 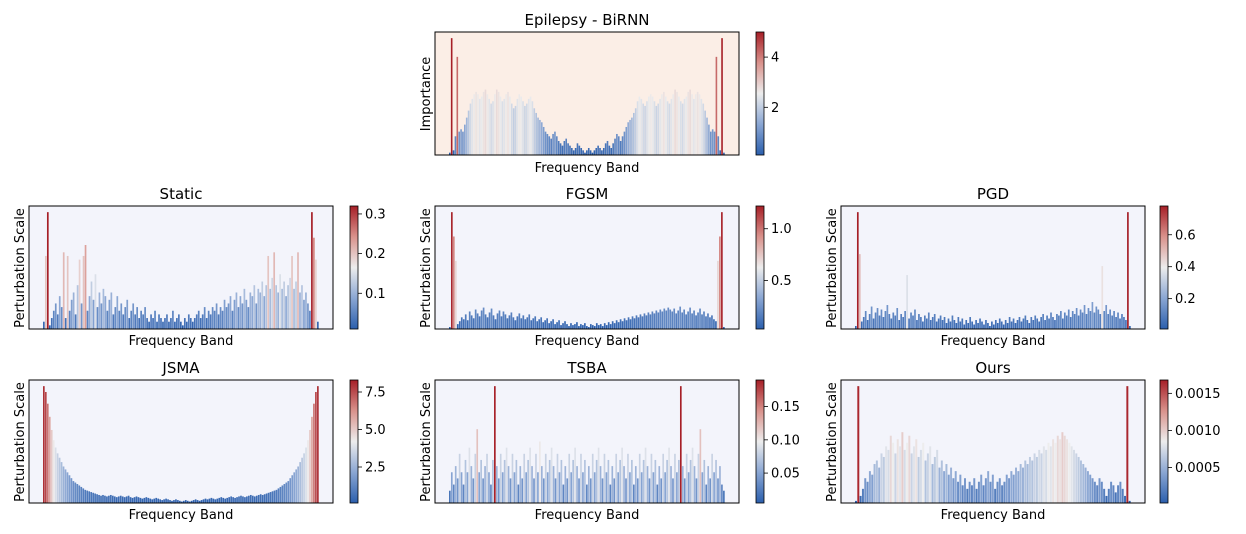 I want to click on panel-fgsm-colorbar-ticks: 0.5 1.0, so click(x=778, y=255).